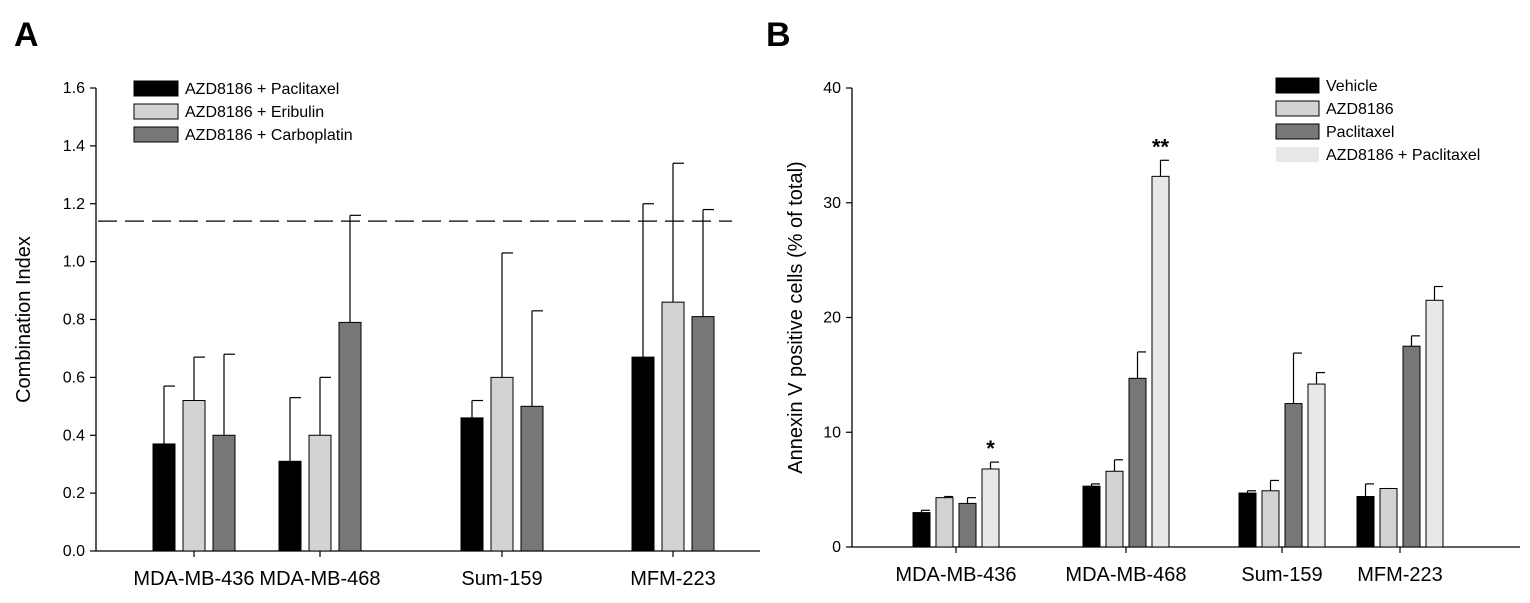  Describe the element at coordinates (832, 432) in the screenshot. I see `y-tick-label-b: 10` at that location.